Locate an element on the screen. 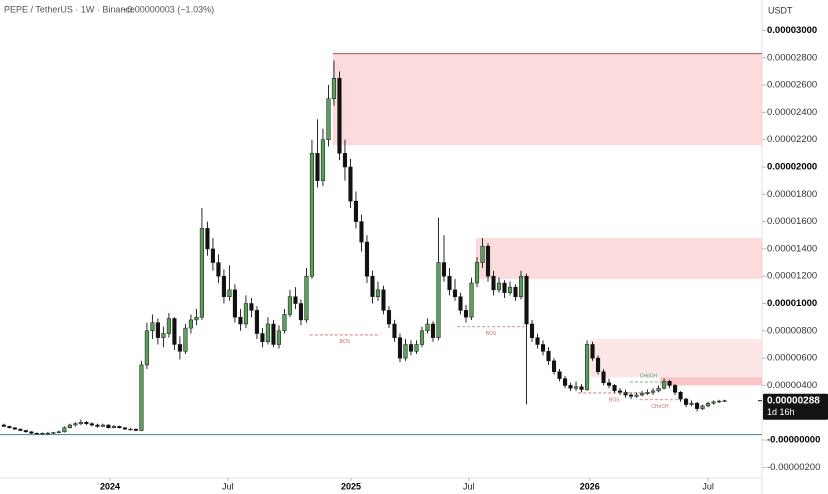 The height and width of the screenshot is (494, 828). y-tick-label: 0.00000600 is located at coordinates (792, 358).